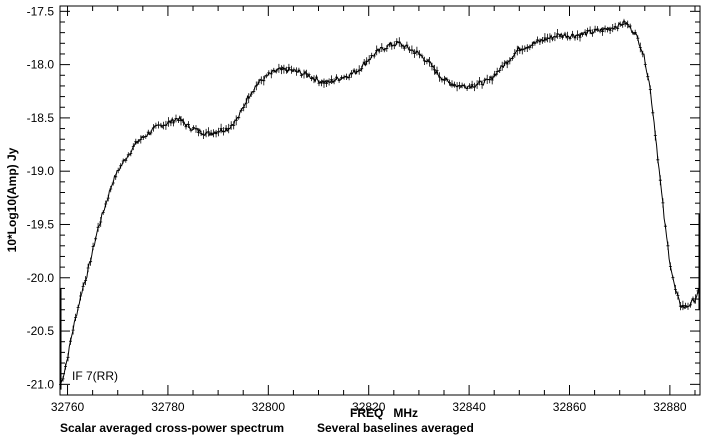 The width and height of the screenshot is (703, 440). What do you see at coordinates (41, 171) in the screenshot?
I see `y-tick-label: -19.0` at bounding box center [41, 171].